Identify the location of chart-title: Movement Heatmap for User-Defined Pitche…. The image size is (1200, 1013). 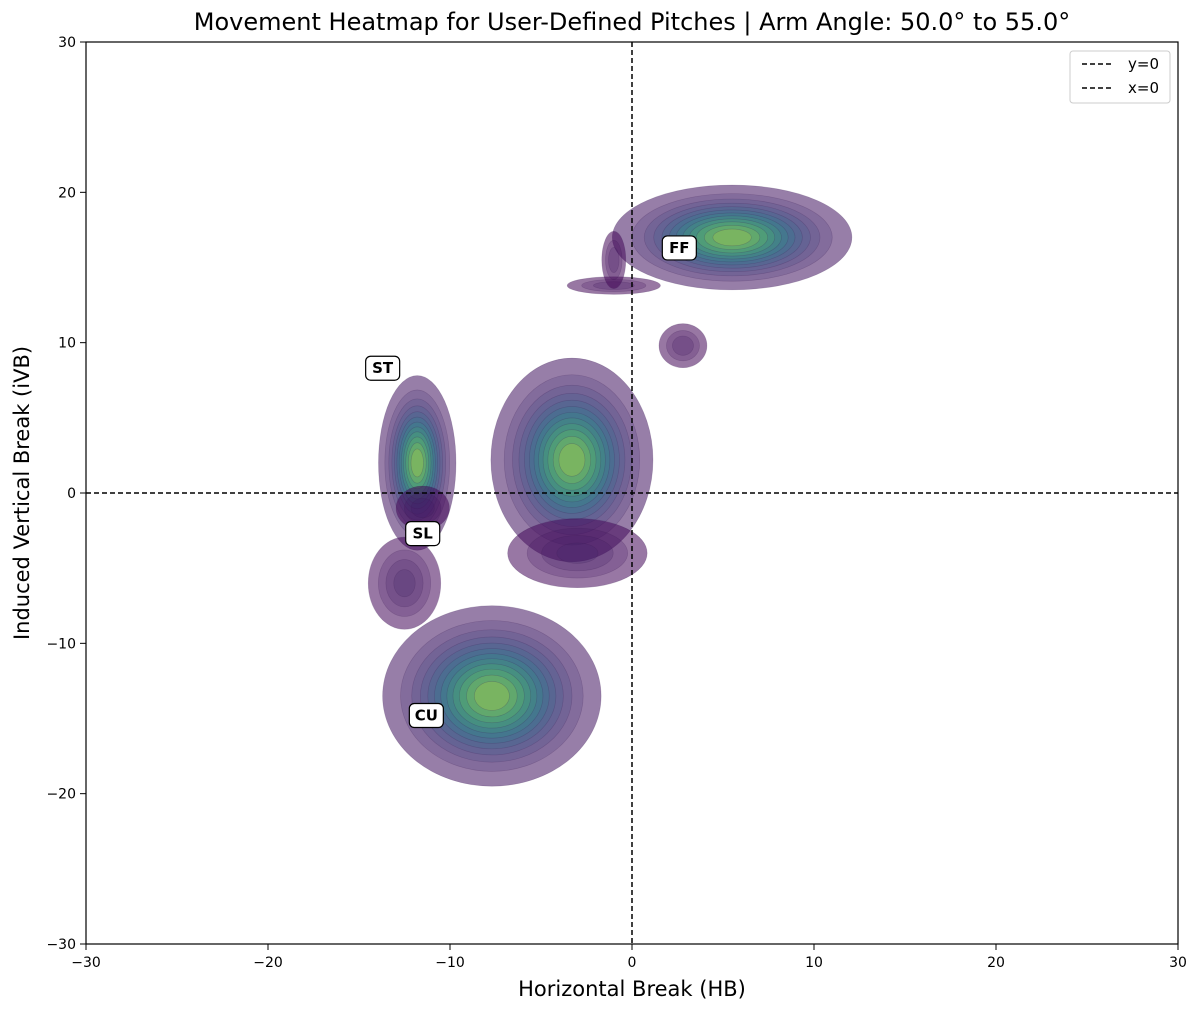
(632, 22).